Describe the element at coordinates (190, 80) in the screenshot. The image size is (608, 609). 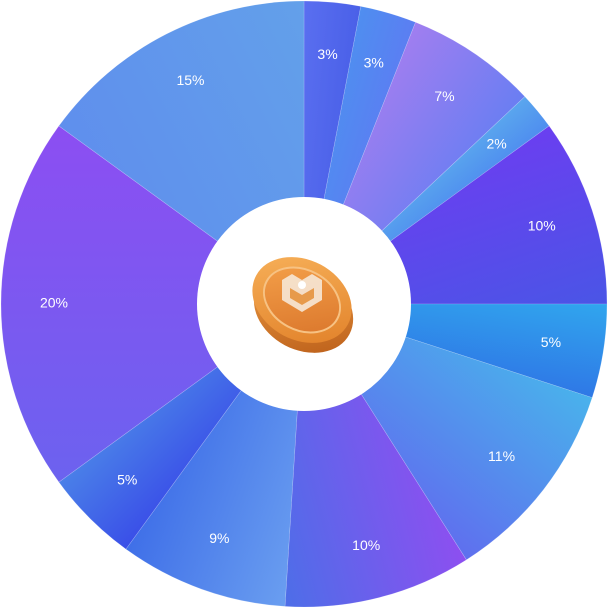
I see `wheel-segment-label: 15%` at that location.